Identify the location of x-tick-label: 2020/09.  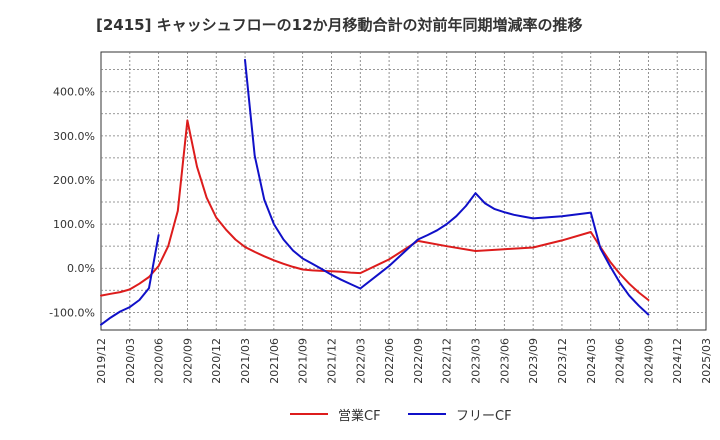
(187, 361).